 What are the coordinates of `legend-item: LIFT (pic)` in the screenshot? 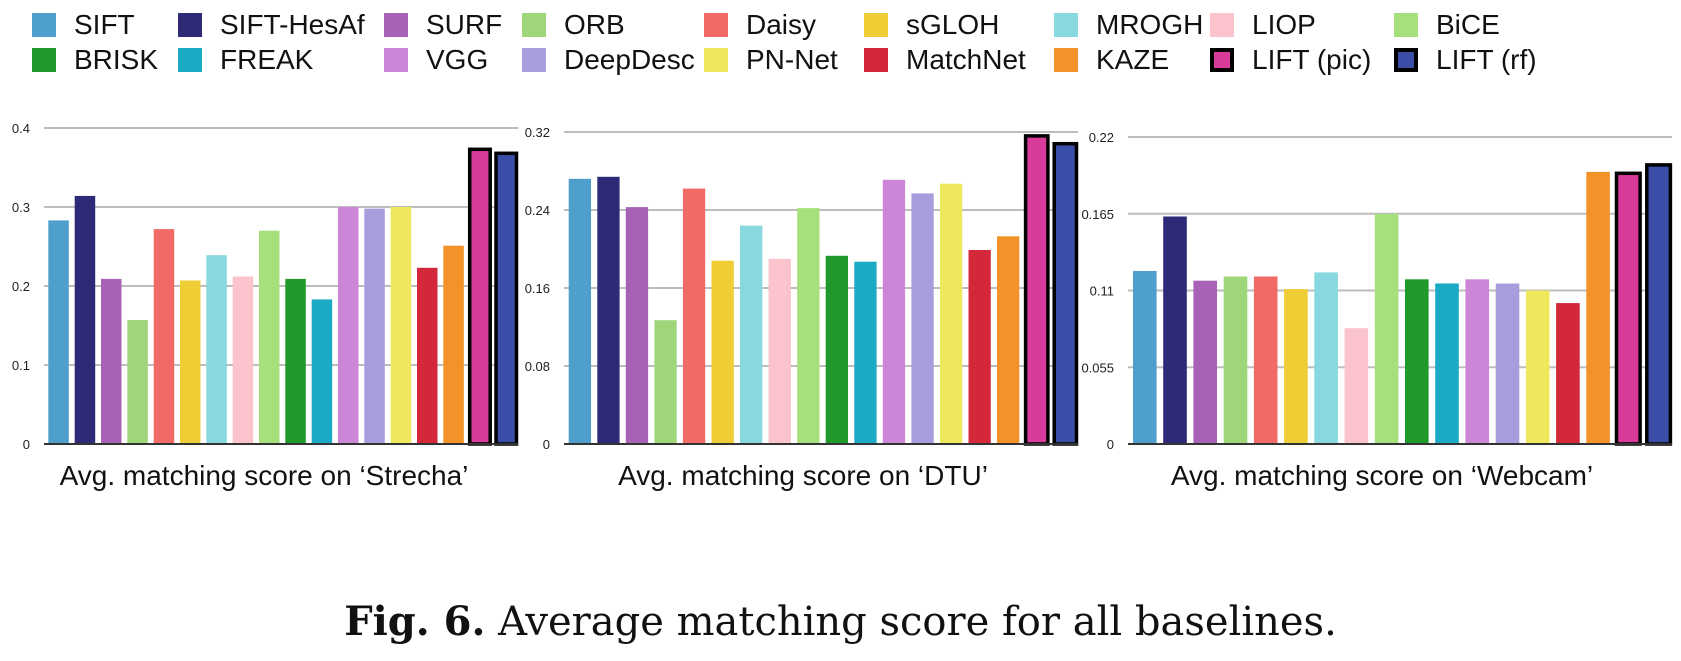 It's located at (1290, 60).